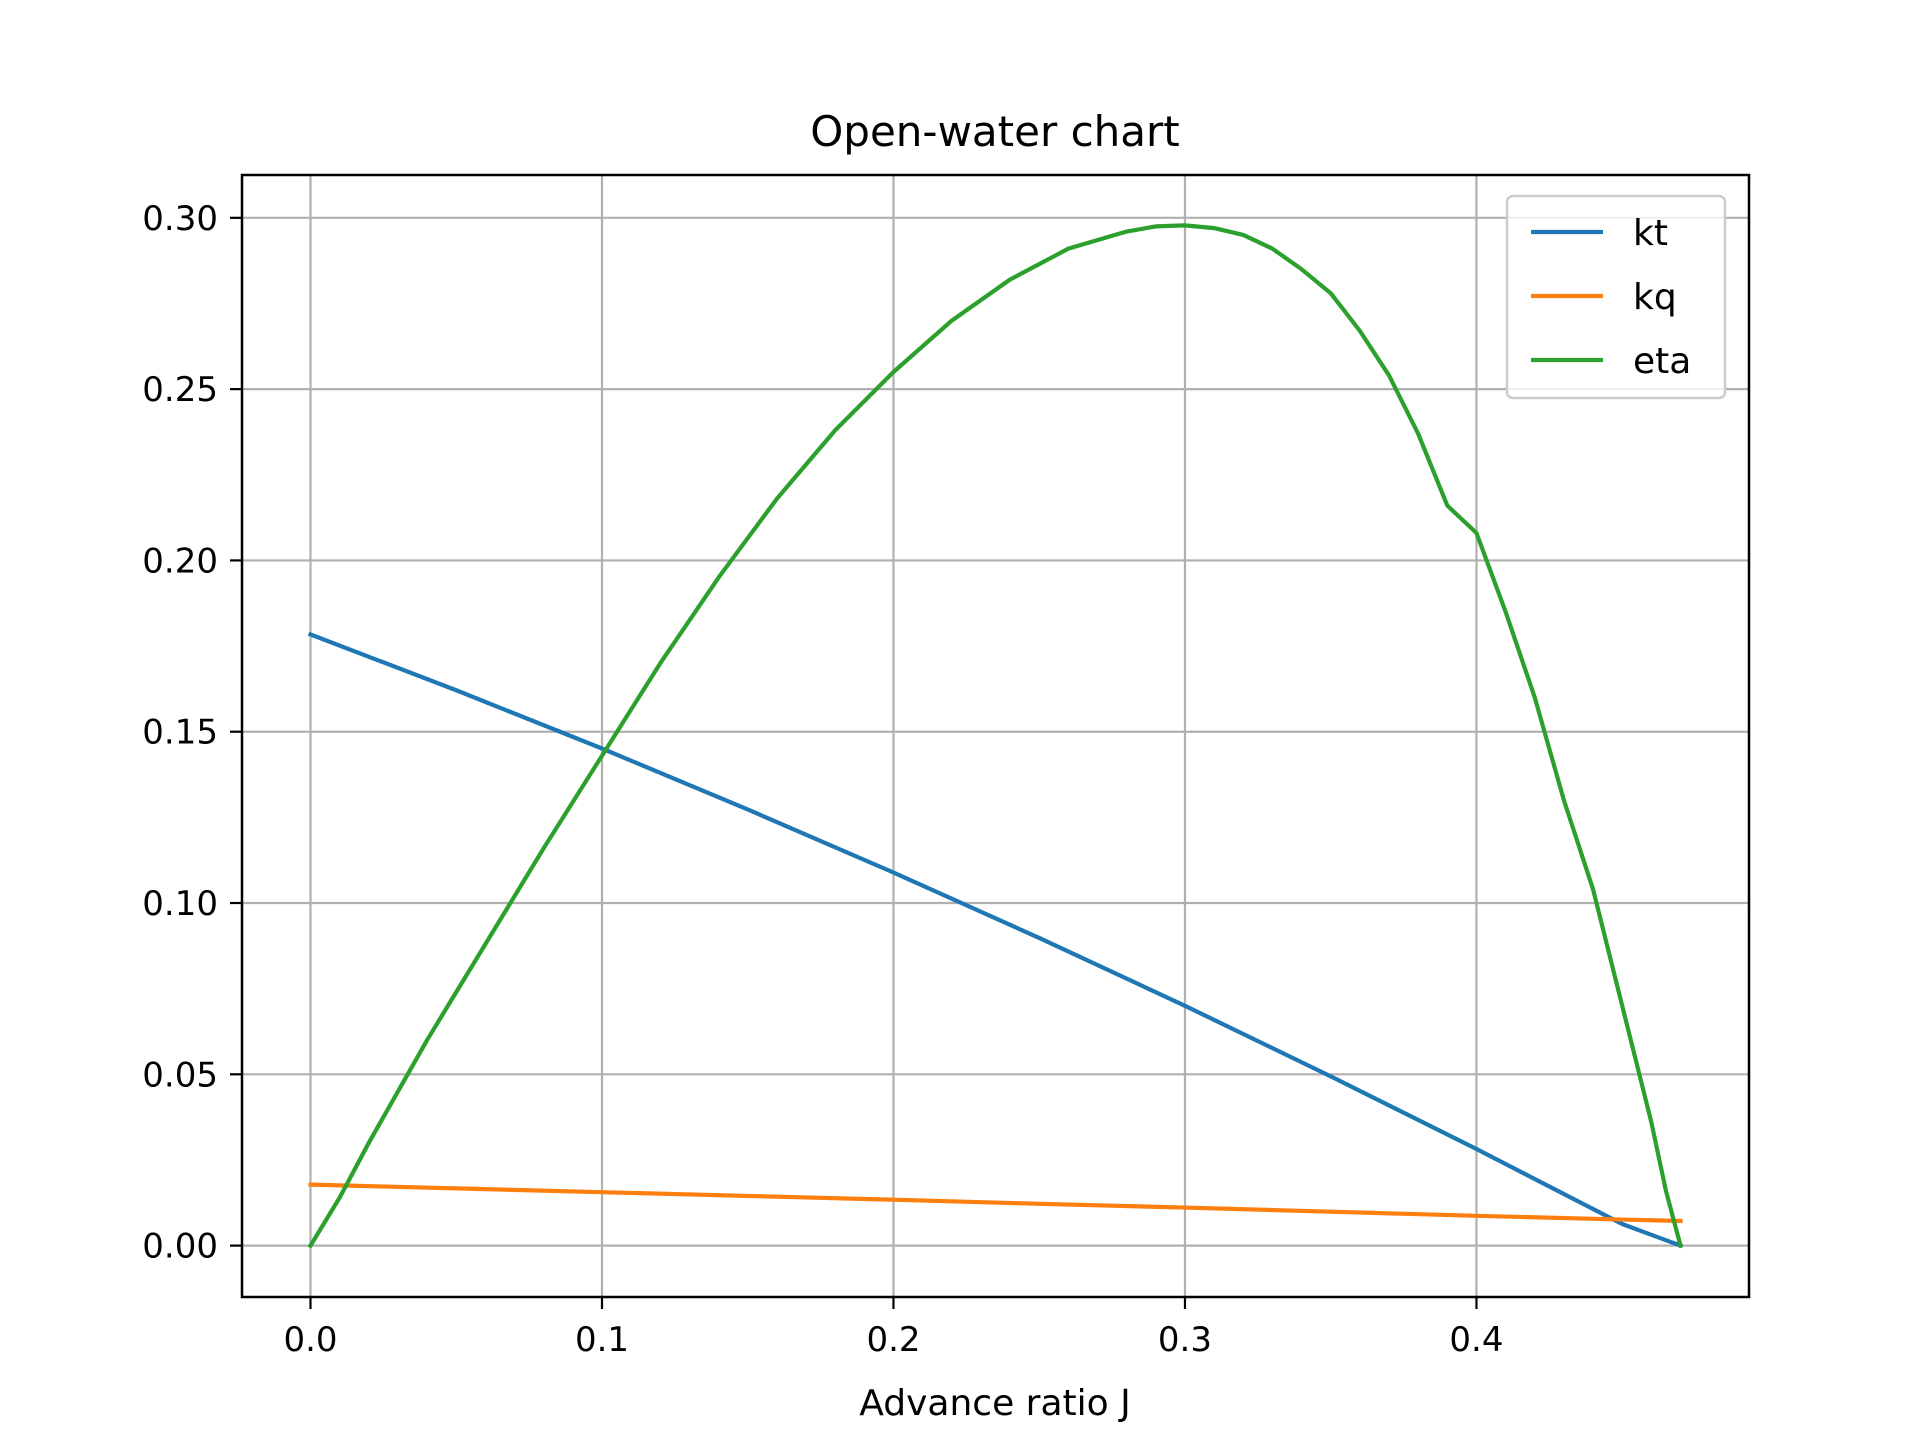 The image size is (1920, 1440). What do you see at coordinates (1611, 361) in the screenshot?
I see `legend-item-eta: eta` at bounding box center [1611, 361].